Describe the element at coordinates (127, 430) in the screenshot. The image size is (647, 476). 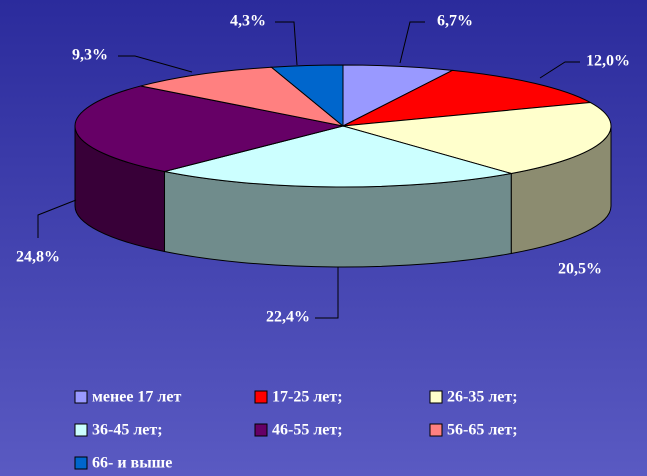
I see `legend-label: 36-45 лет;` at that location.